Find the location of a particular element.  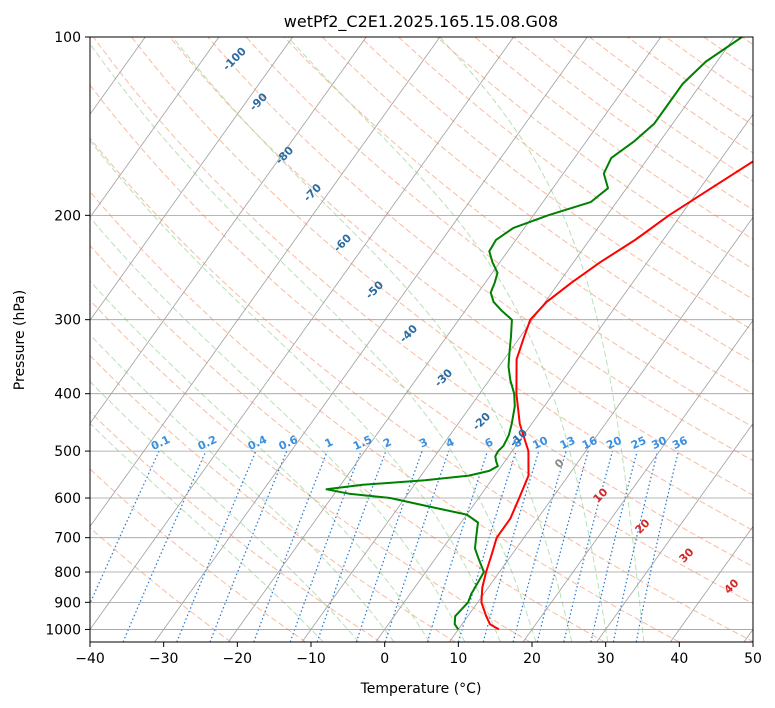

y-tick-label: 400 is located at coordinates (67, 395).